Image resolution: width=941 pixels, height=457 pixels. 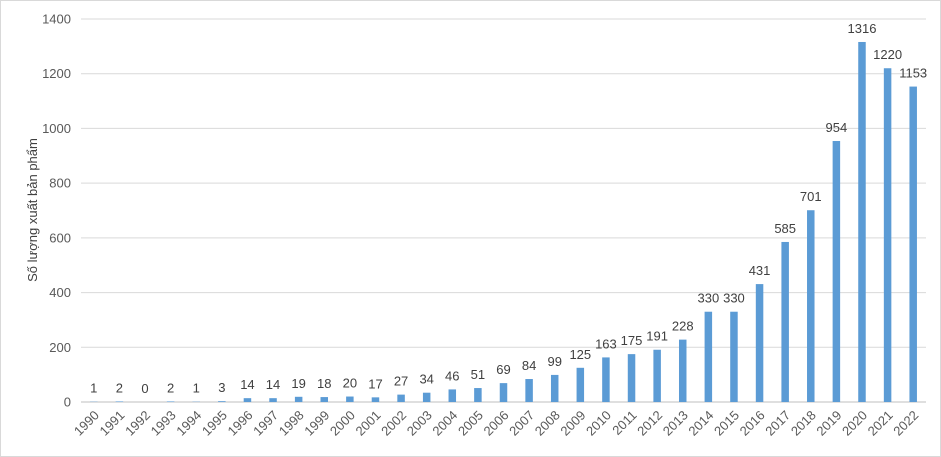 I want to click on x-tick-label: 2015, so click(x=726, y=423).